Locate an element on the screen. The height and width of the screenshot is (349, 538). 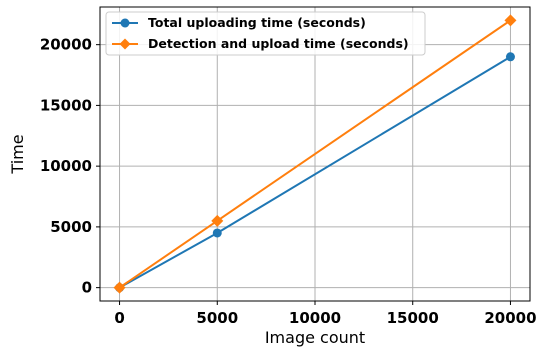
x-axis-label: Image count is located at coordinates (315, 337).